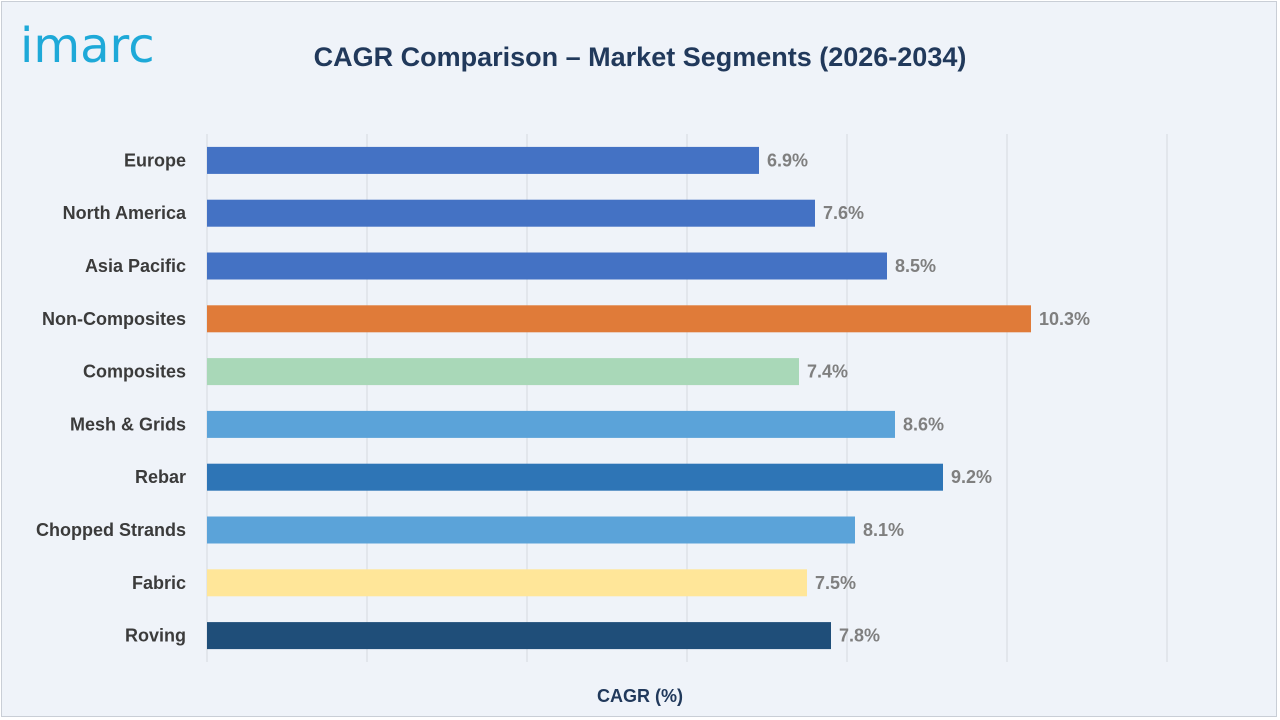 The image size is (1280, 720). Describe the element at coordinates (640, 696) in the screenshot. I see `x-axis-label: CAGR (%)` at that location.